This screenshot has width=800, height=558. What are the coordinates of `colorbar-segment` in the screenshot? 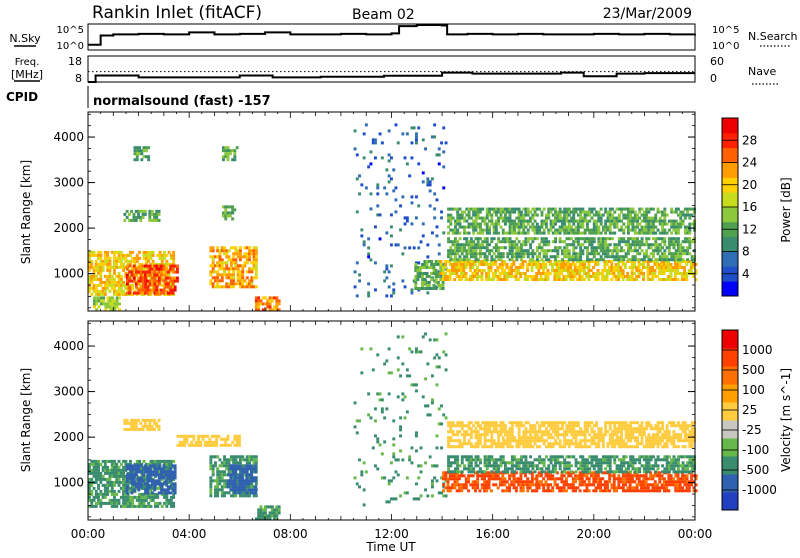 It's located at (730, 259).